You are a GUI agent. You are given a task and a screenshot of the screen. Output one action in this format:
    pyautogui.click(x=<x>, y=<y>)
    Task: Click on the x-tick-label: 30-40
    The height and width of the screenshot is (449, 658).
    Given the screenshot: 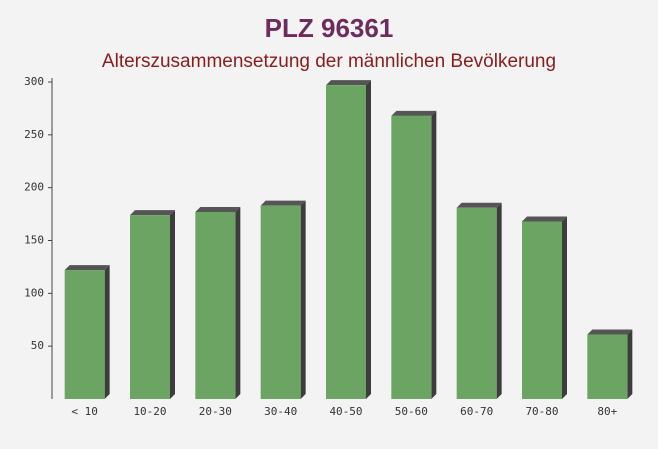 What is the action you would take?
    pyautogui.click(x=280, y=411)
    